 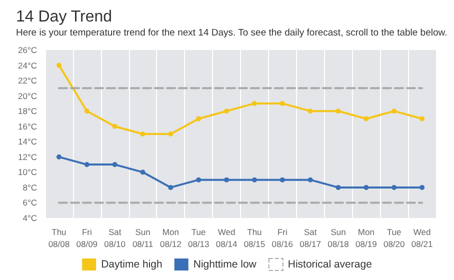 What do you see at coordinates (283, 238) in the screenshot?
I see `x-tick-label: Fri 08/16` at bounding box center [283, 238].